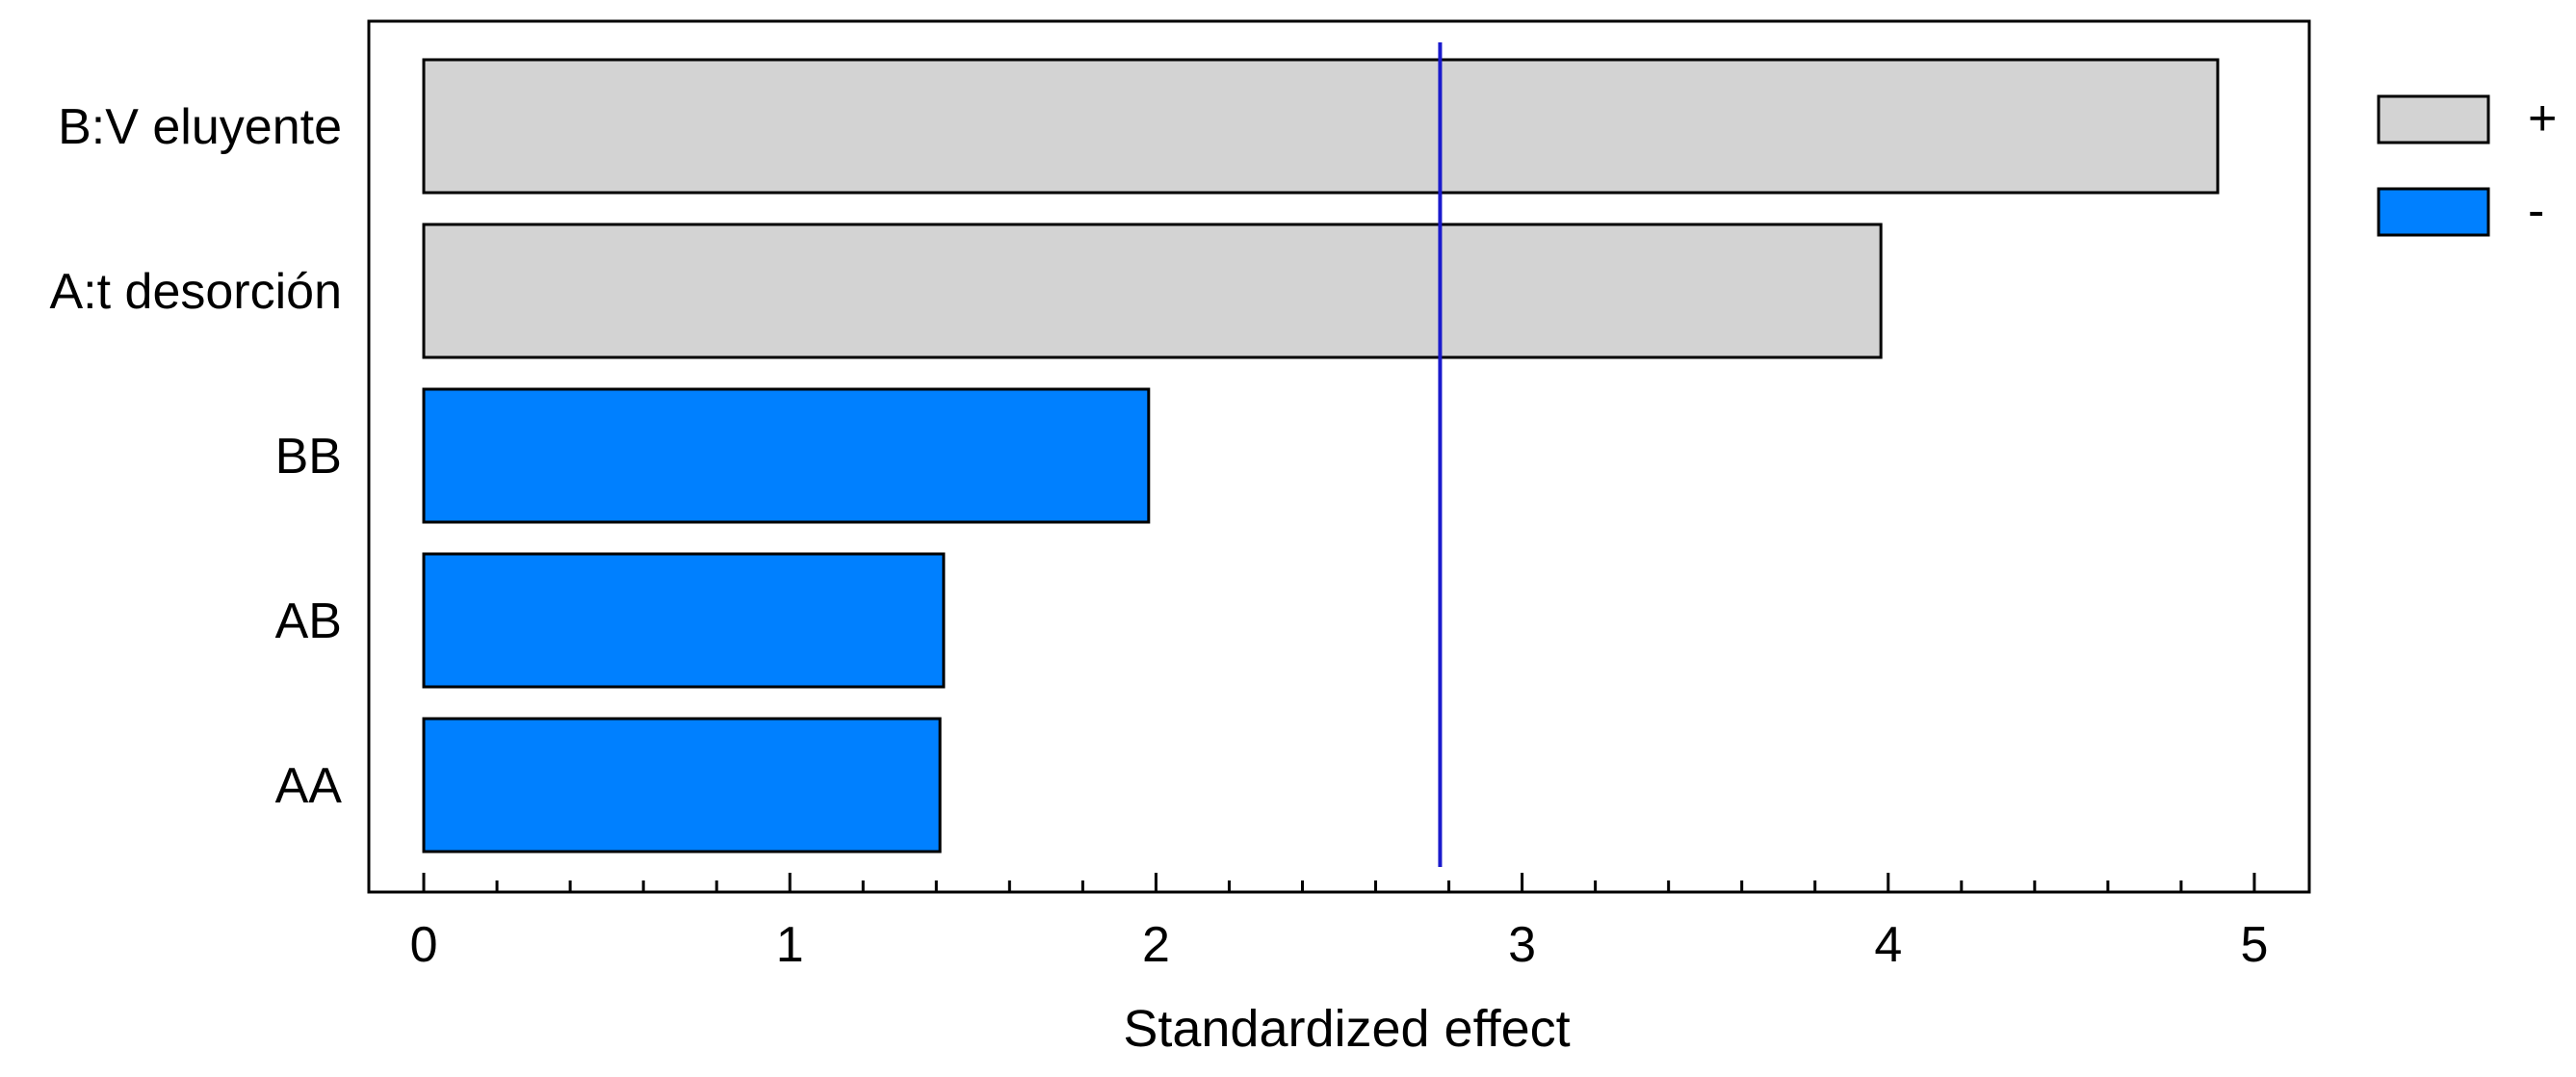  I want to click on x-tick-label-3: 3, so click(1522, 945).